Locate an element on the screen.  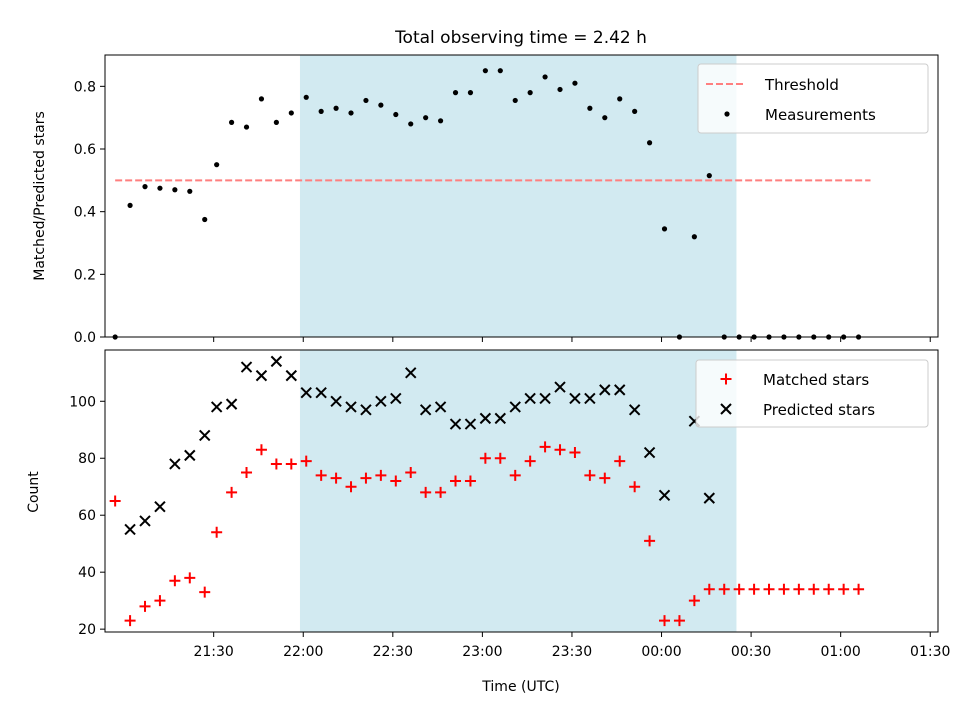
y-axis-label-ratio: Matched/Predicted stars is located at coordinates (40, 196).